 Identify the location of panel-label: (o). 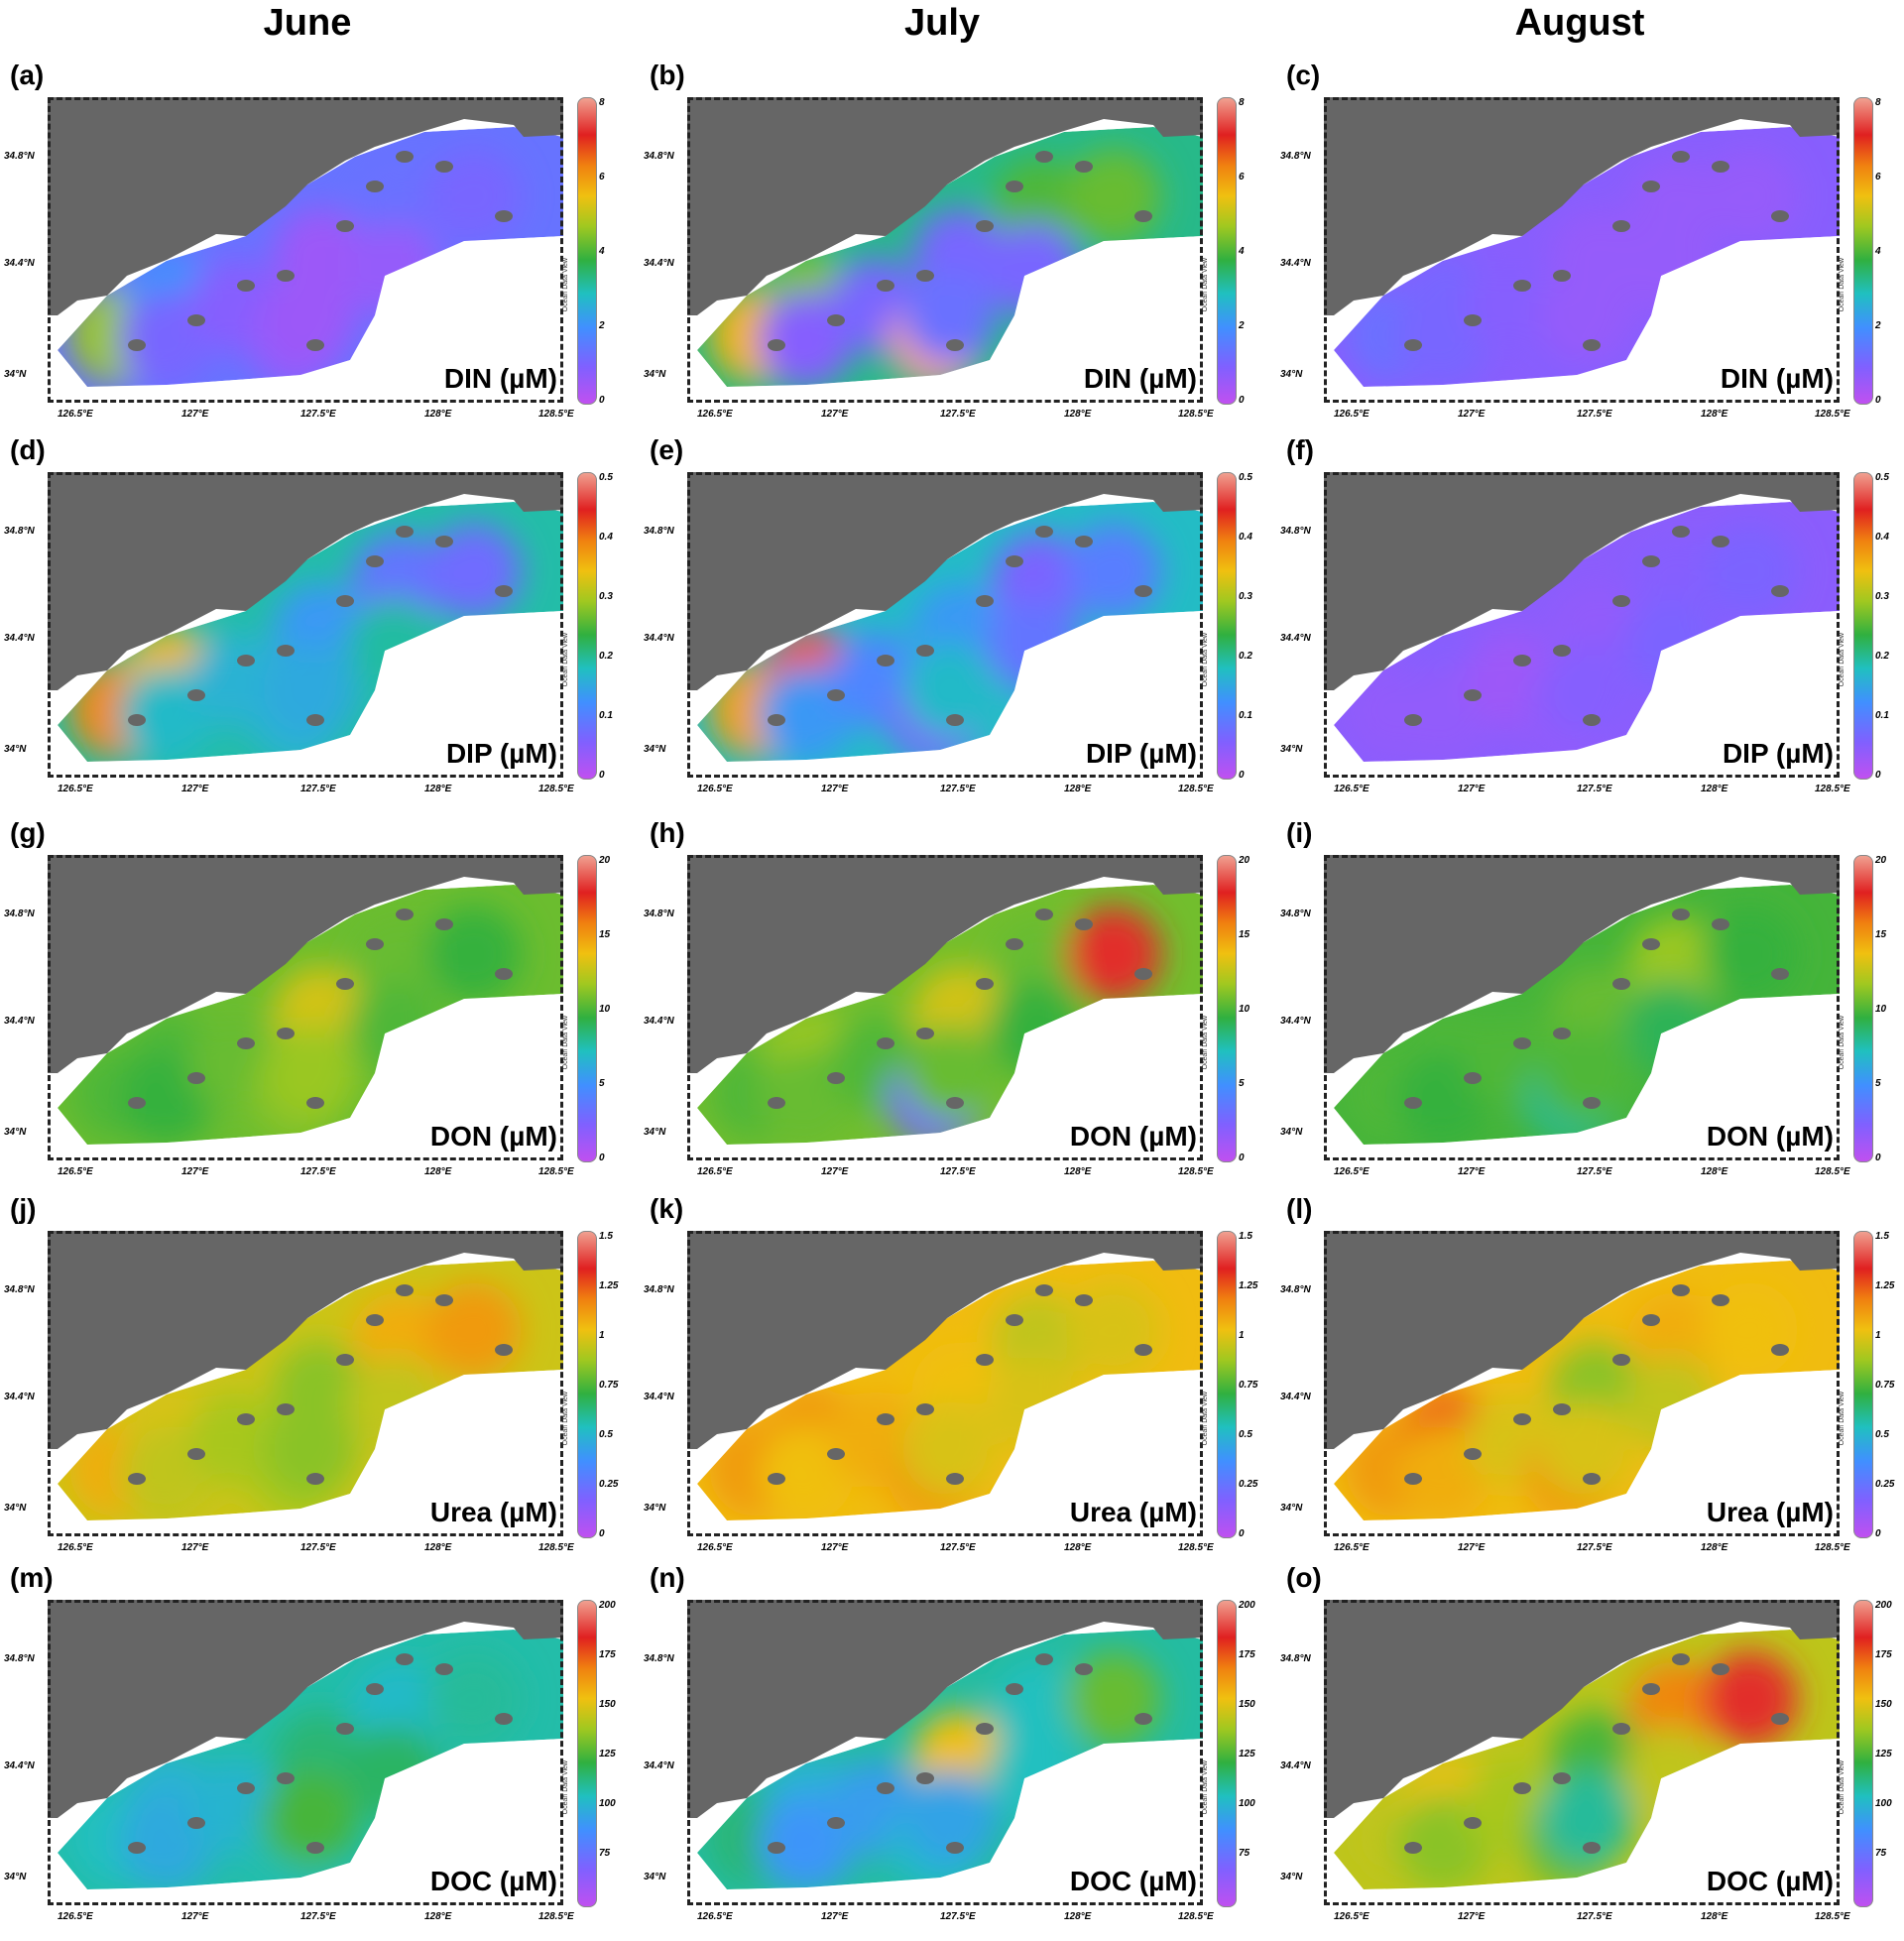
(1304, 1577).